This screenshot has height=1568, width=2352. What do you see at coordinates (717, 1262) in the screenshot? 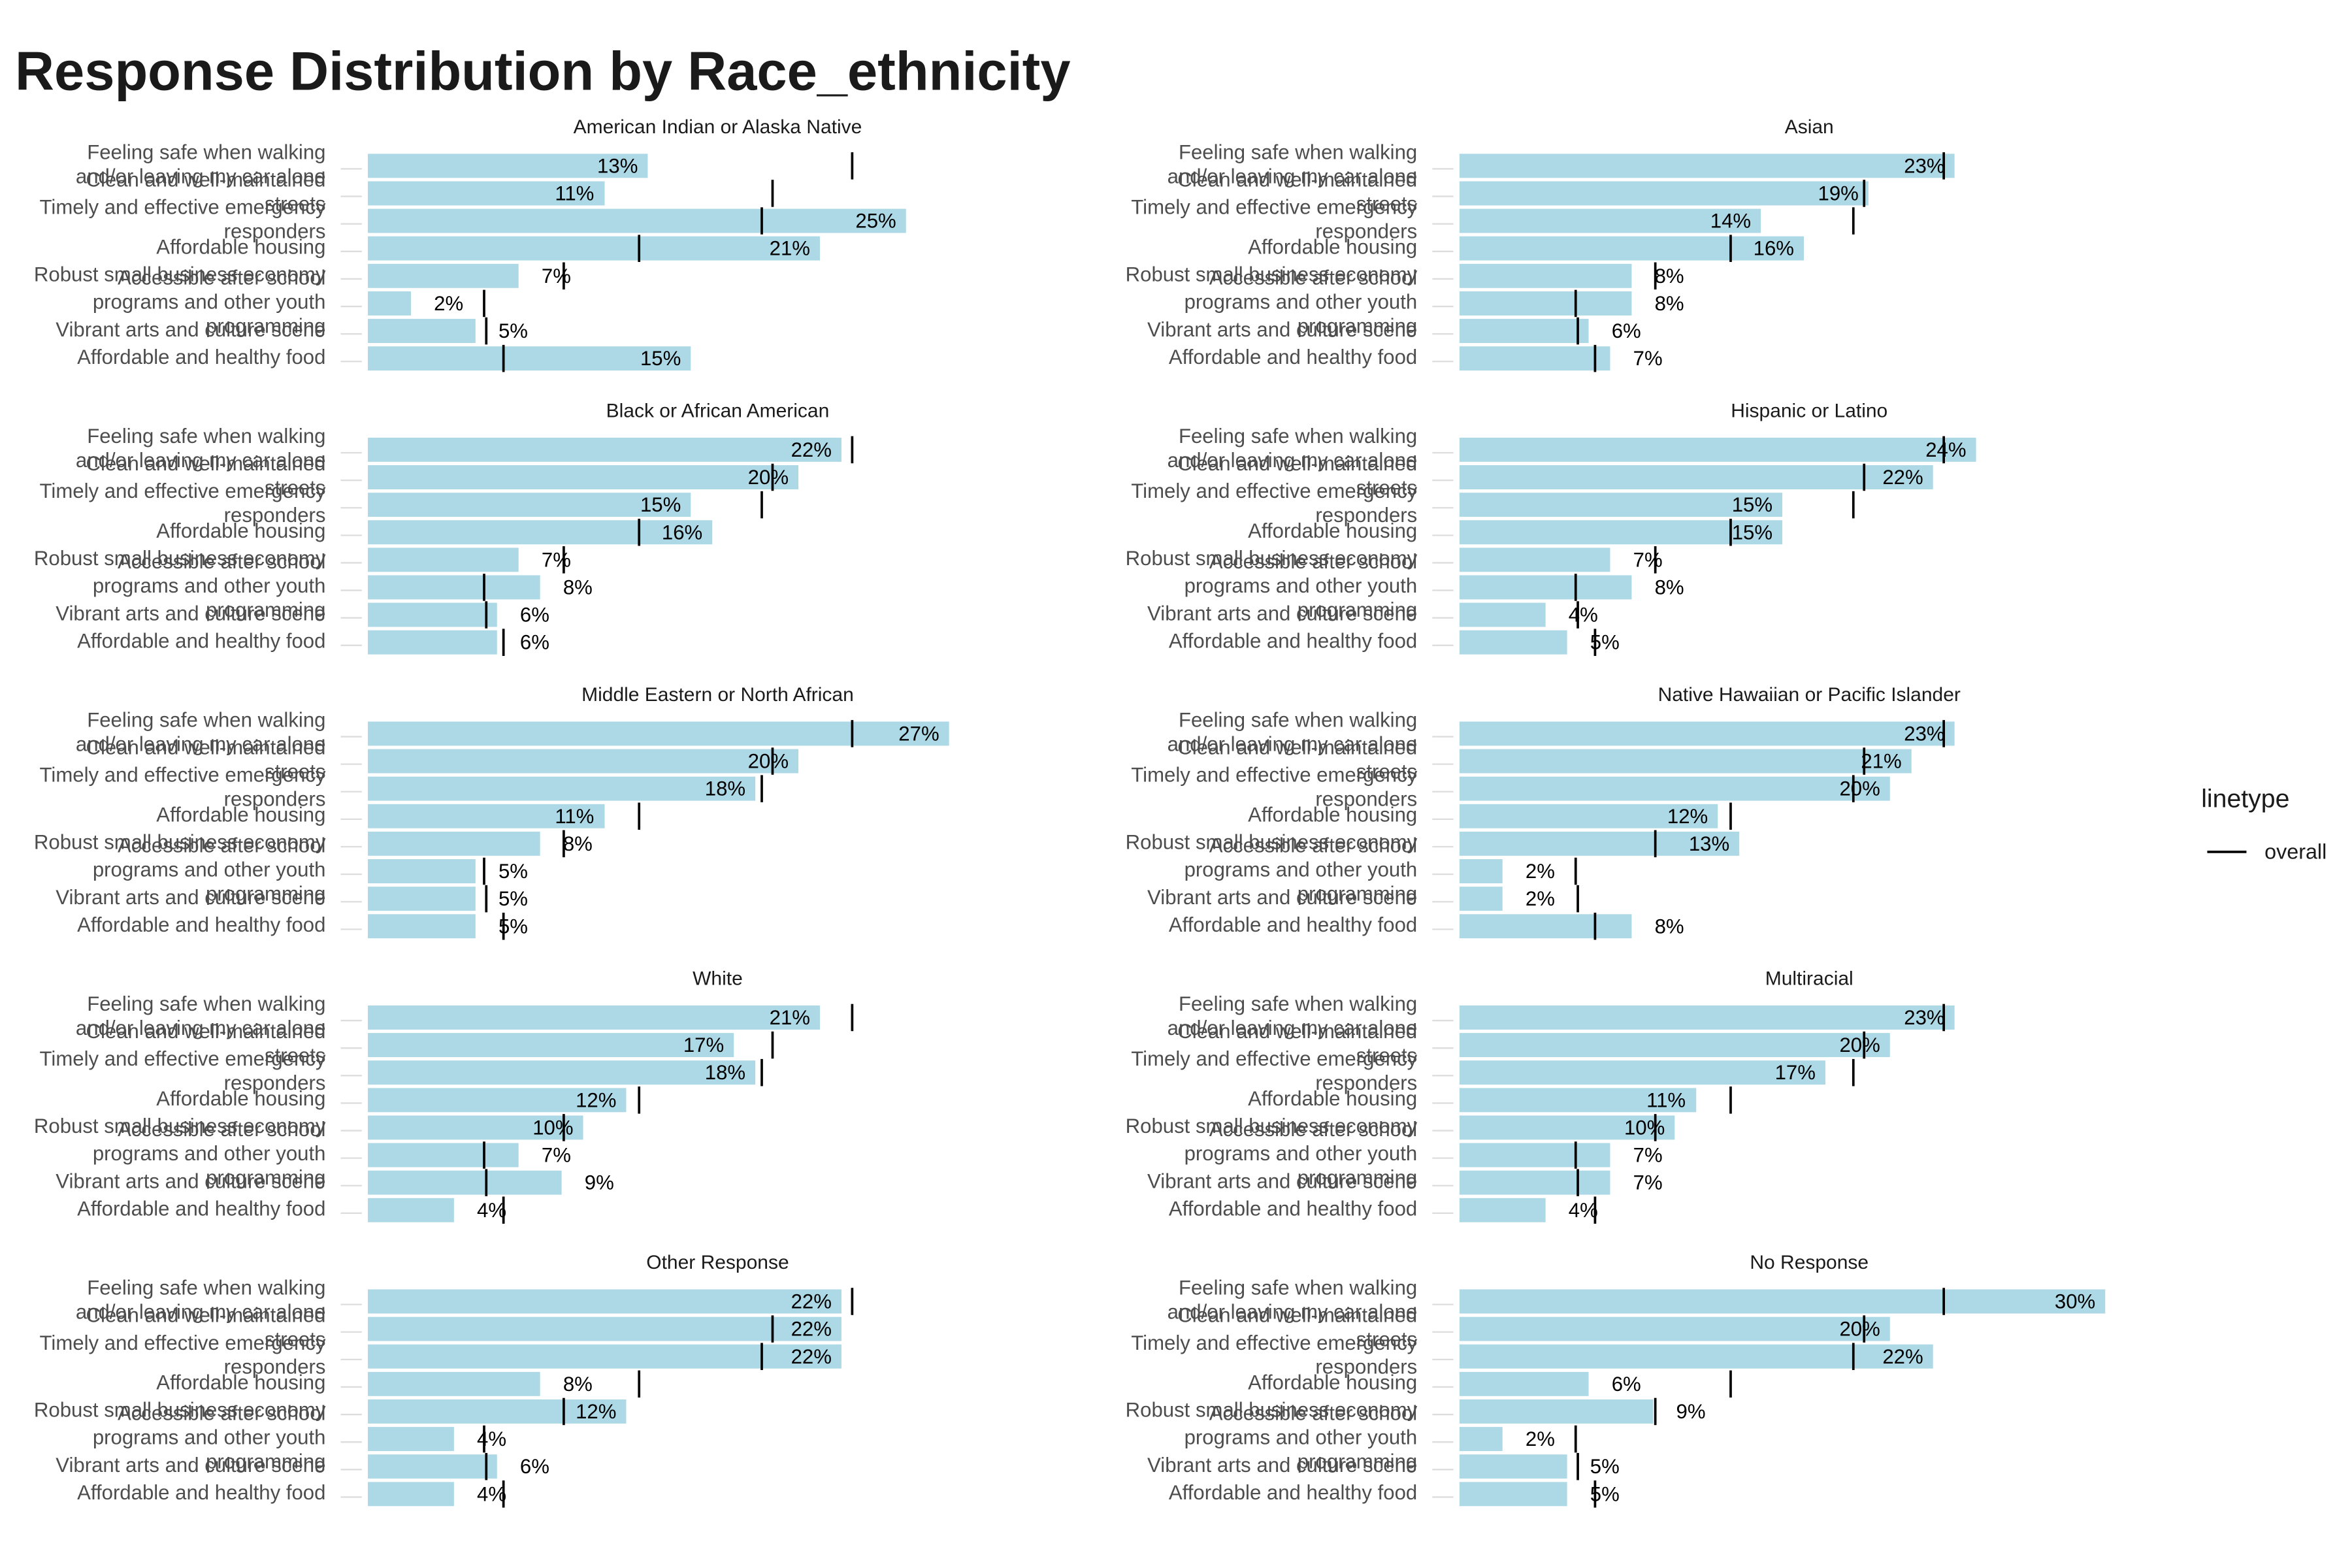
I see `facet-title: Other Response` at bounding box center [717, 1262].